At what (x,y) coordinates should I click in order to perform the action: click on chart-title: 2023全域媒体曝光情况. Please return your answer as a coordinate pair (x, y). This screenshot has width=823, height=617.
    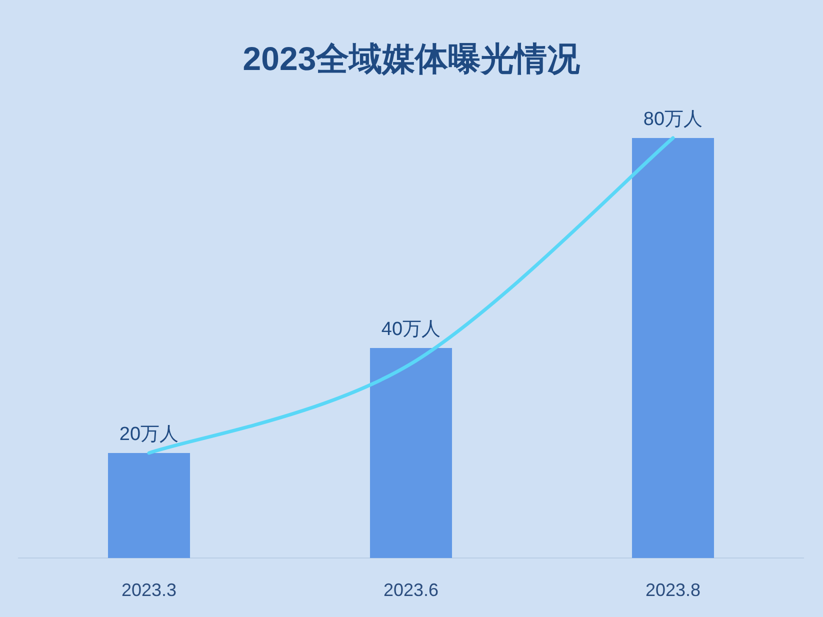
    Looking at the image, I should click on (412, 58).